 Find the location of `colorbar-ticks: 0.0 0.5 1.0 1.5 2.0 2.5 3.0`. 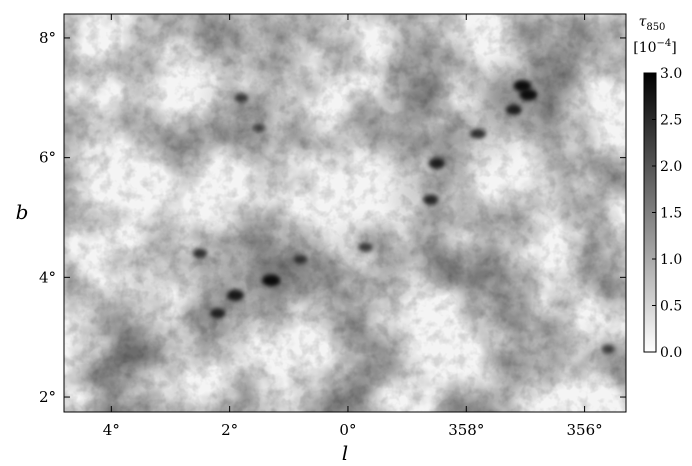

colorbar-ticks: 0.0 0.5 1.0 1.5 2.0 2.5 3.0 is located at coordinates (667, 213).